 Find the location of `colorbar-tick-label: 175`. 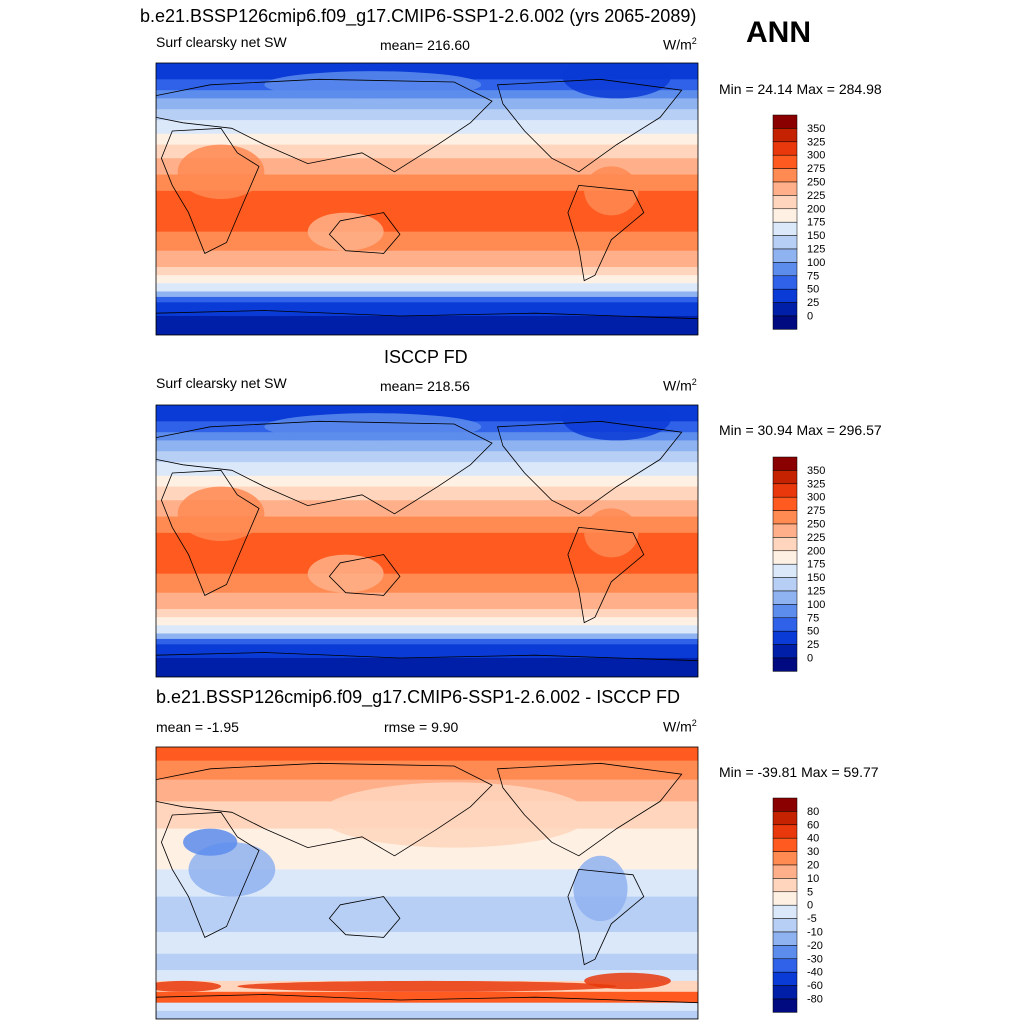

colorbar-tick-label: 175 is located at coordinates (816, 565).